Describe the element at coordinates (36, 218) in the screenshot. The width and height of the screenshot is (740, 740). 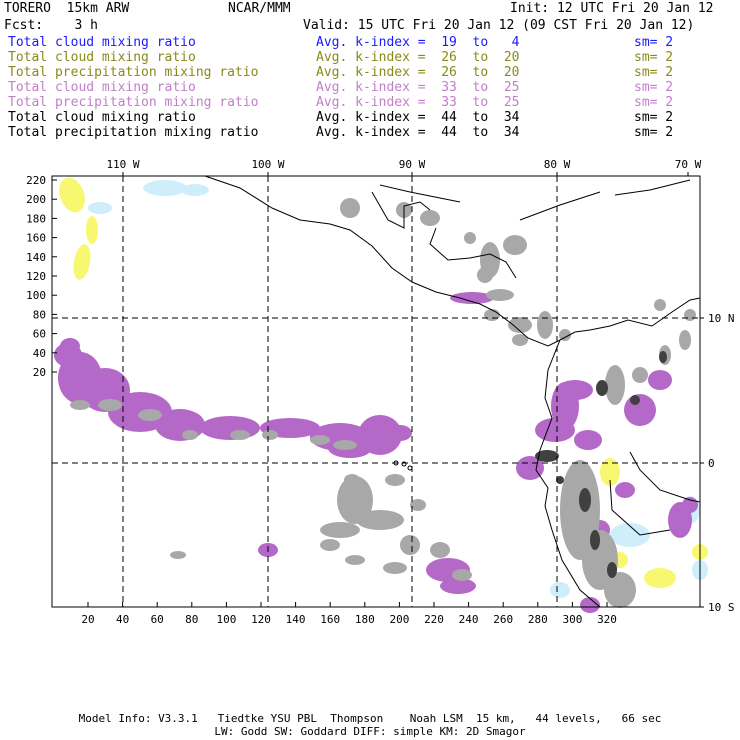
I see `left-tick-label: 180` at that location.